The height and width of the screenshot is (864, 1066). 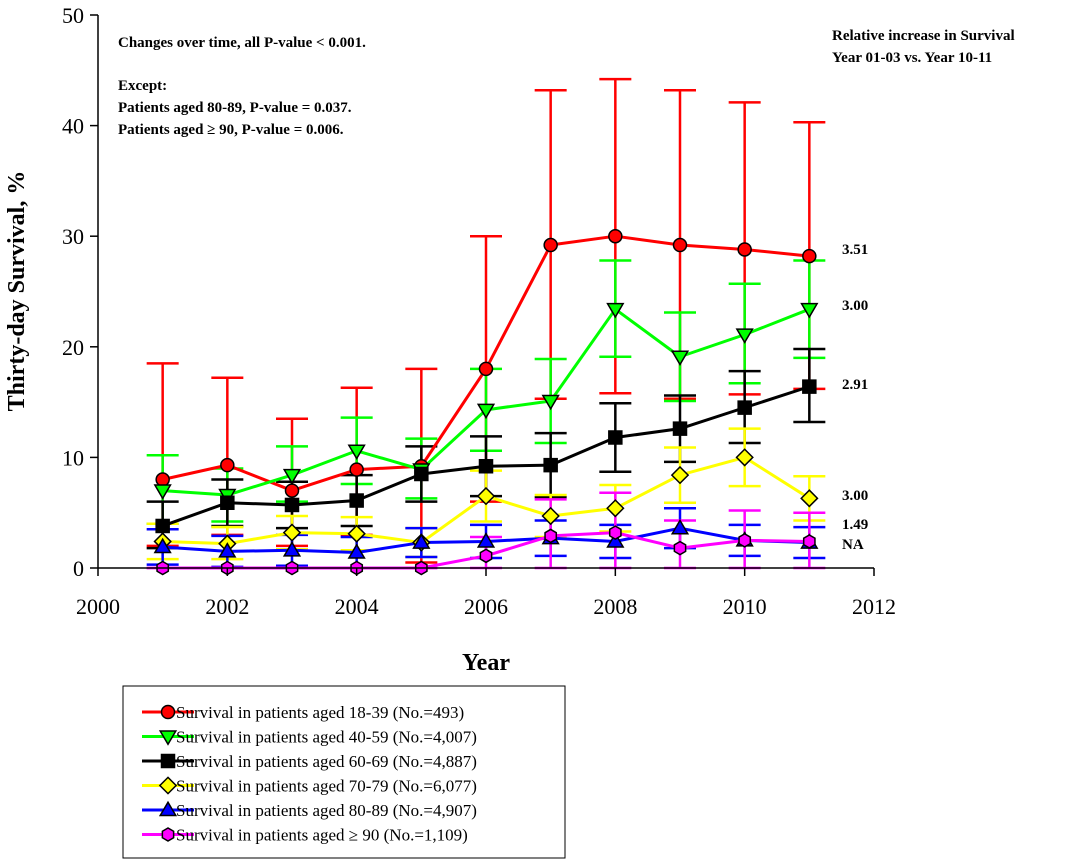 I want to click on end-label: NA, so click(x=853, y=545).